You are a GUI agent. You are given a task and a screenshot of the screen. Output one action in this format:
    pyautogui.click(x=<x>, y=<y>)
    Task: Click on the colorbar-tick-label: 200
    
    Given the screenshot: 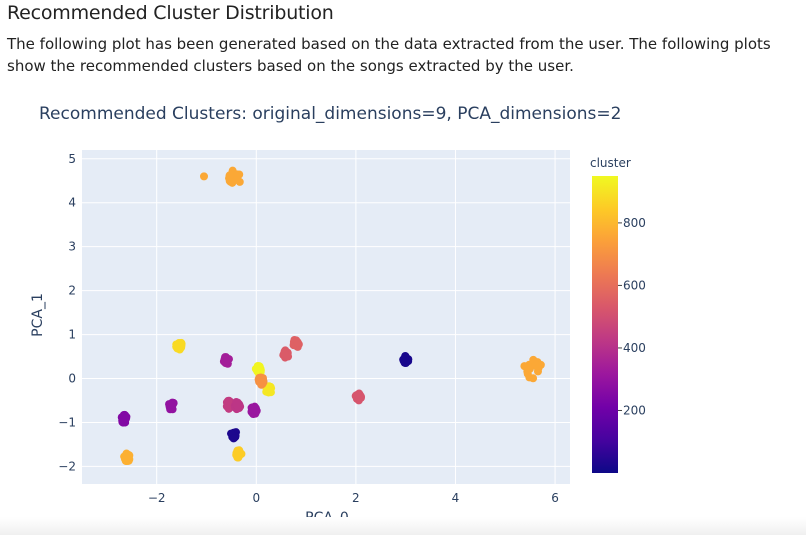 What is the action you would take?
    pyautogui.click(x=634, y=410)
    